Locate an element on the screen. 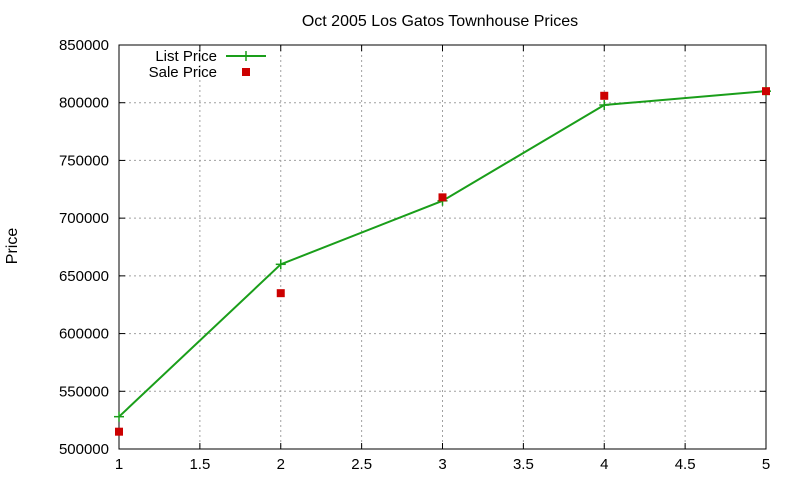  x-tick-label: 3 is located at coordinates (442, 464).